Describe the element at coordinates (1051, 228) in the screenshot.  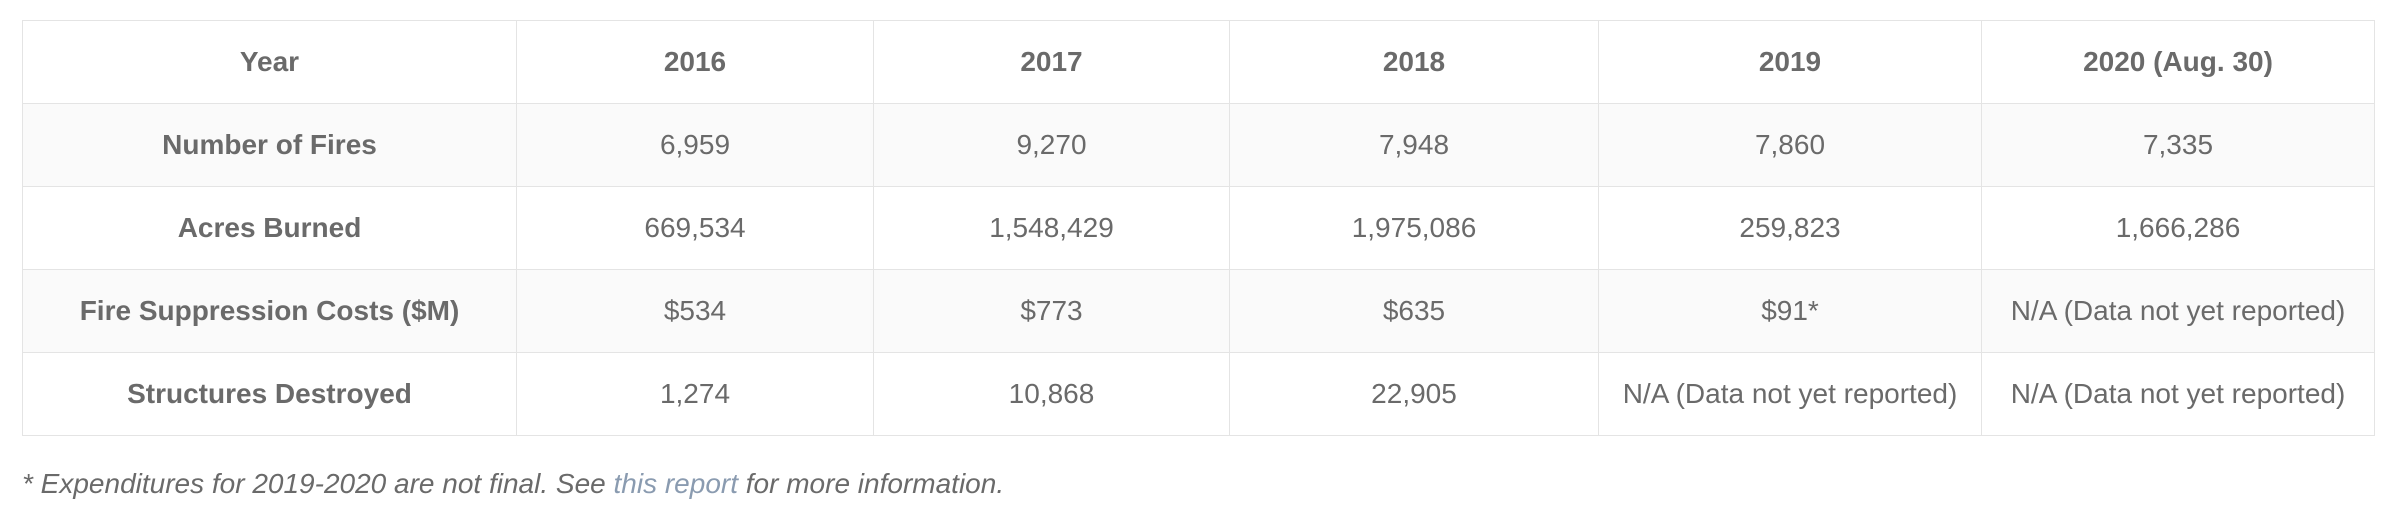
I see `table-cell: 1,548,429` at that location.